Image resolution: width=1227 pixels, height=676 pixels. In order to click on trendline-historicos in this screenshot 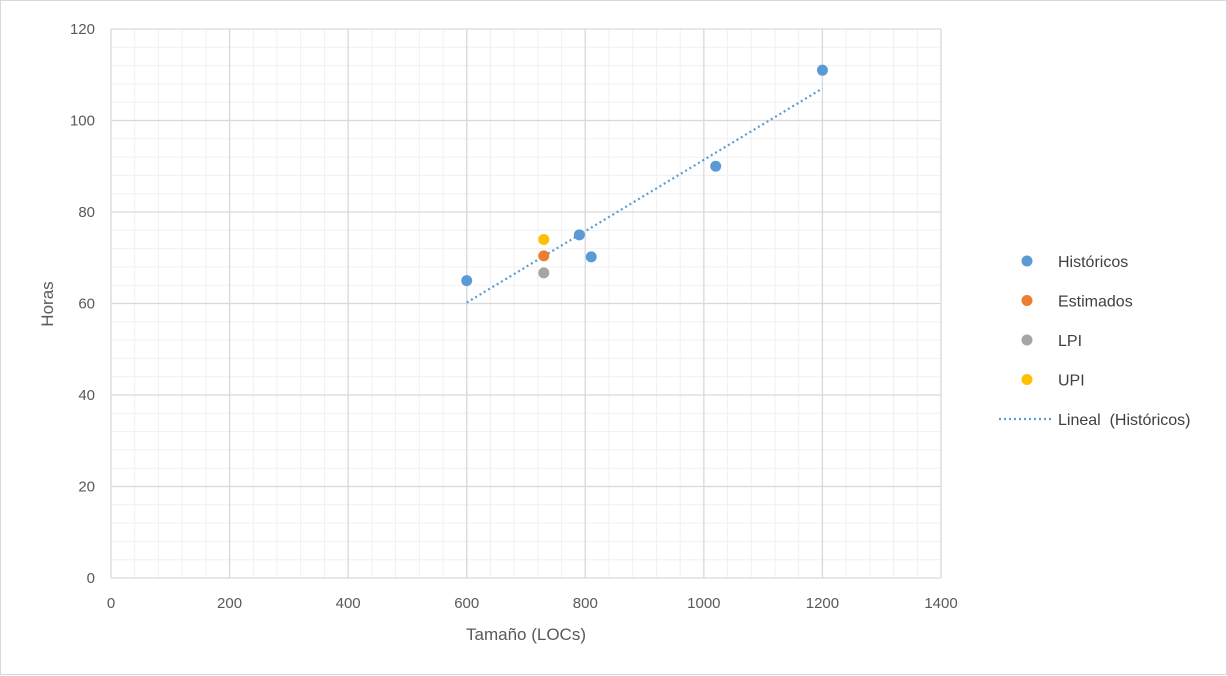, I will do `click(644, 195)`.